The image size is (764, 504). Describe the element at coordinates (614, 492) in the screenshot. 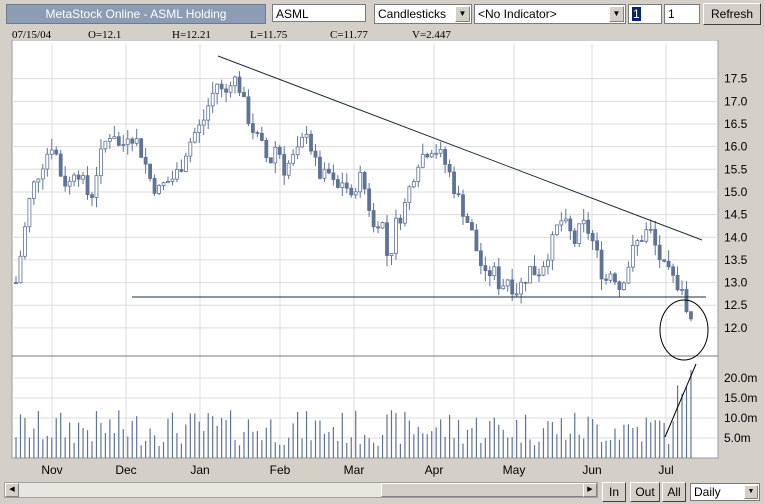

I see `zoom-in-button: In` at that location.